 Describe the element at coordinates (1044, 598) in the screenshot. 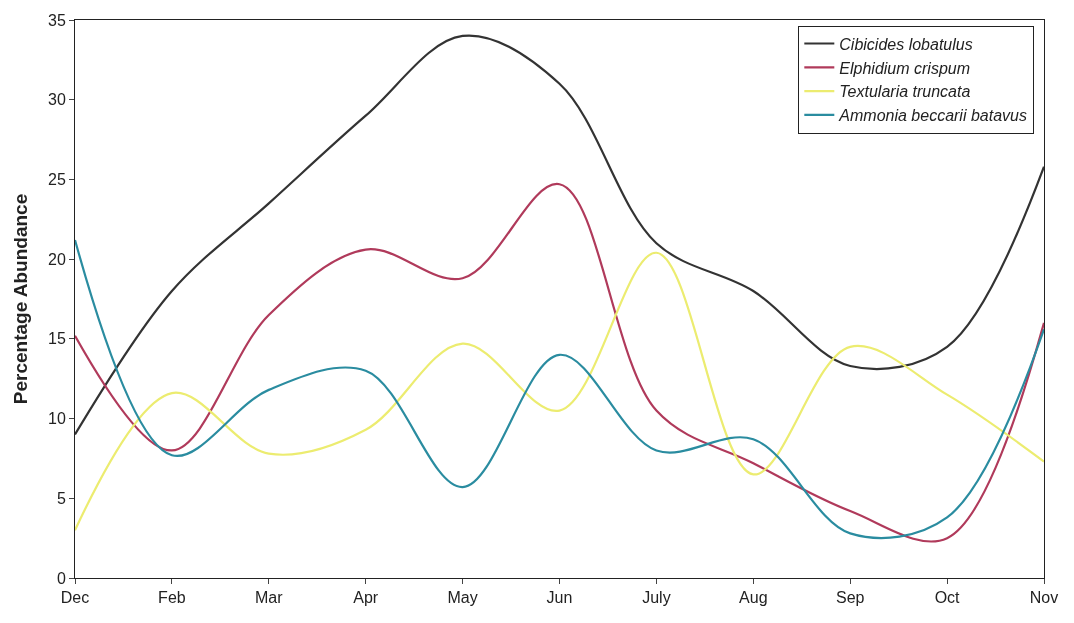

I see `x-tick-label: Nov` at that location.